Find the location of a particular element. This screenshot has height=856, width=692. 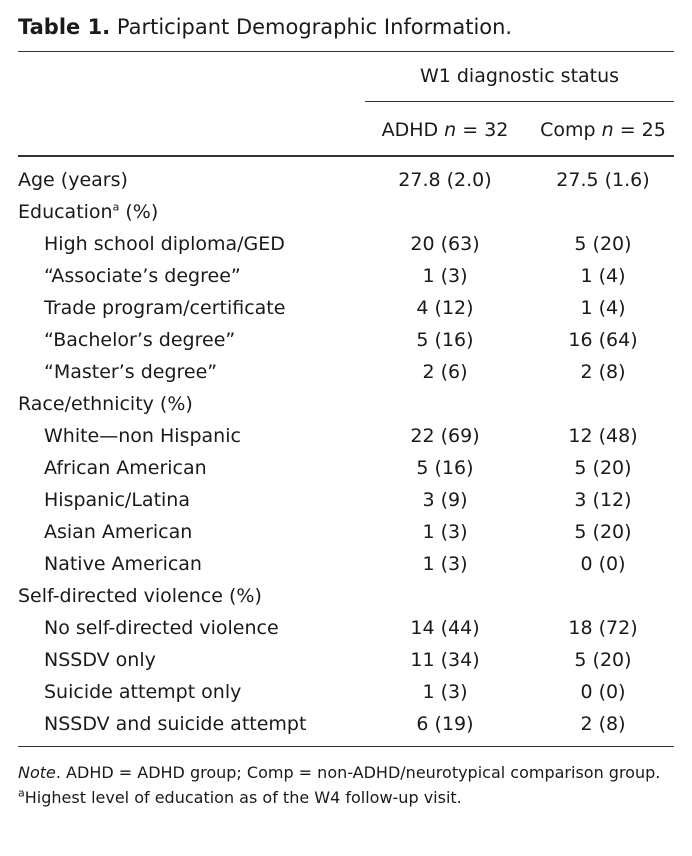

table-title: Participant Demographic Information. is located at coordinates (314, 27).